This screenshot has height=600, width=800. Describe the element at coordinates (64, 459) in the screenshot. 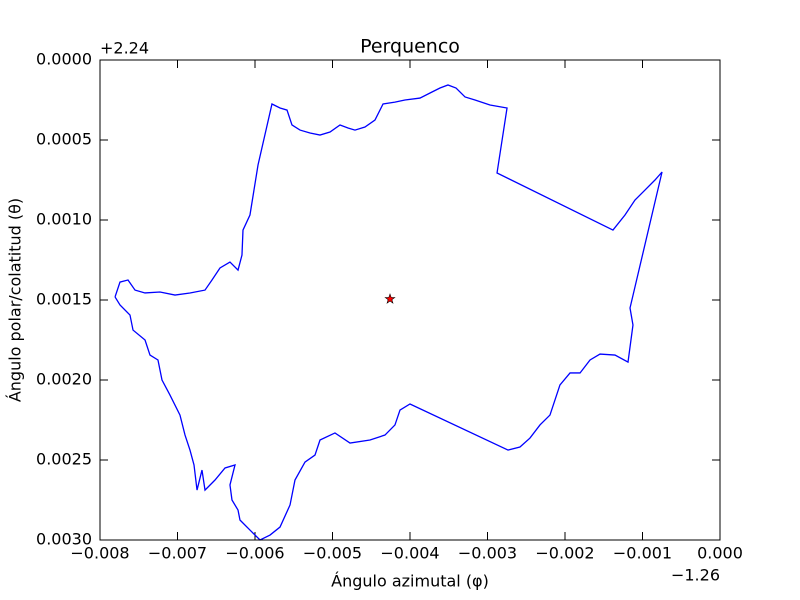

I see `y-tick-label: 0.0025` at that location.